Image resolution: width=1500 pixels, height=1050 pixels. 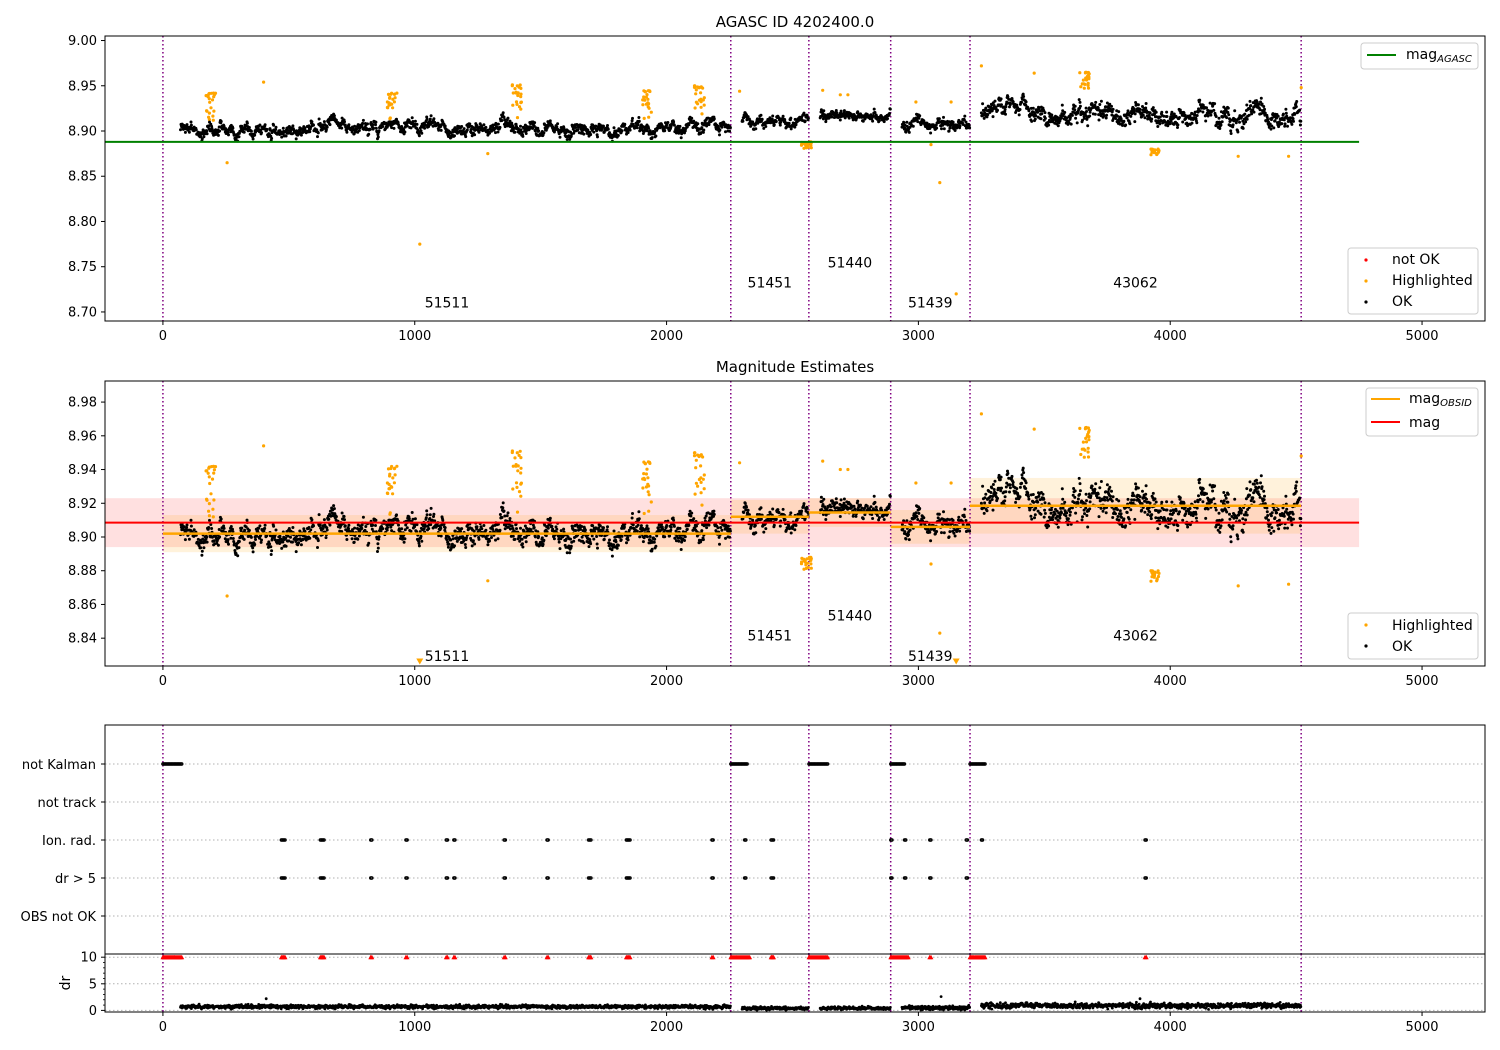 I want to click on obsid-label: 43062, so click(x=1135, y=284).